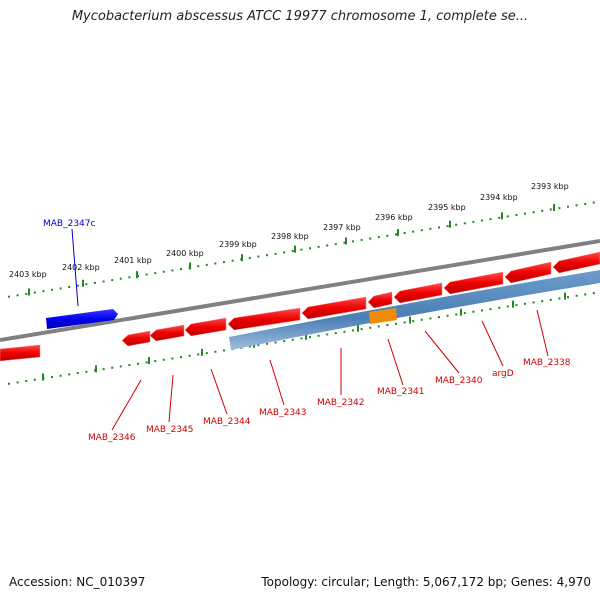 The height and width of the screenshot is (600, 600). What do you see at coordinates (82, 319) in the screenshot?
I see `gene-MAB_2347c` at bounding box center [82, 319].